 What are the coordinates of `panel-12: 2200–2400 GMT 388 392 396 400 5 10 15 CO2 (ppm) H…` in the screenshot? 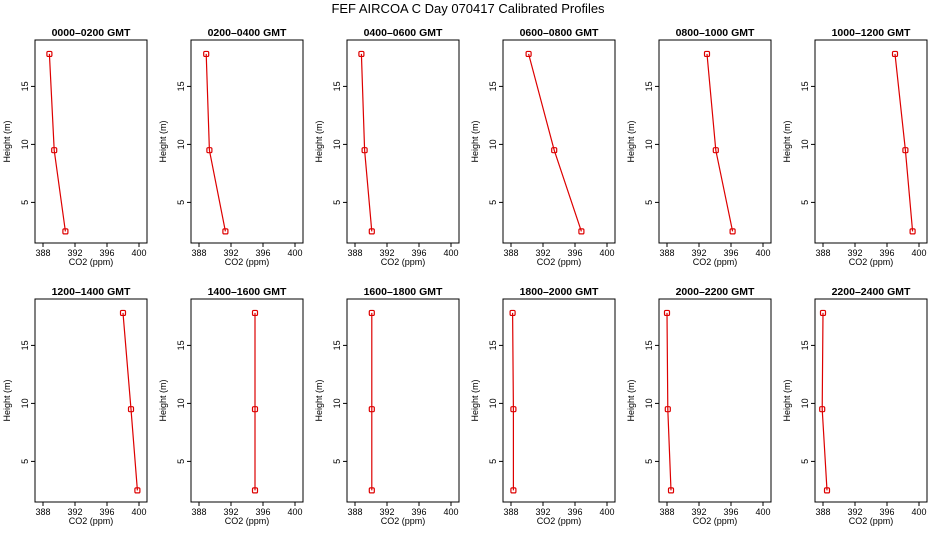 It's located at (855, 406).